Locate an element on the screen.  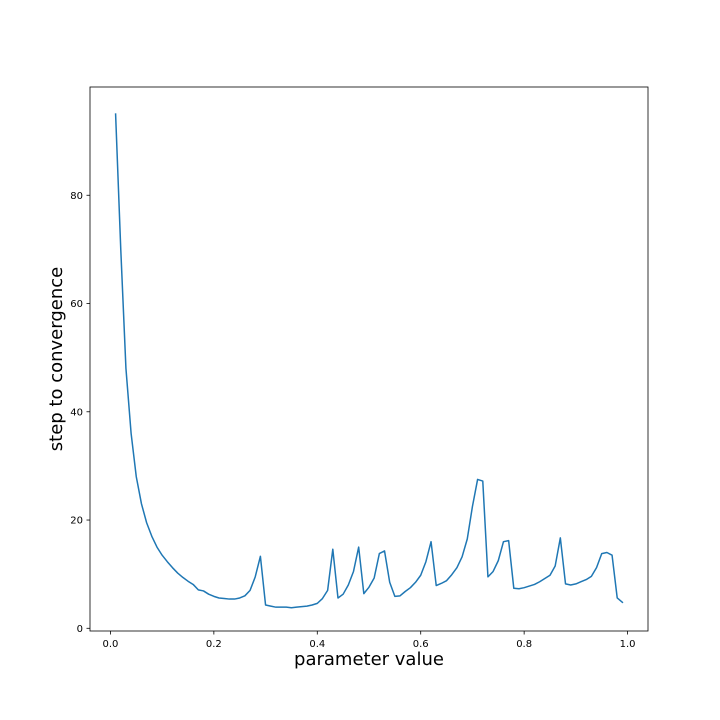
x-tick-label: 0.8 is located at coordinates (524, 644).